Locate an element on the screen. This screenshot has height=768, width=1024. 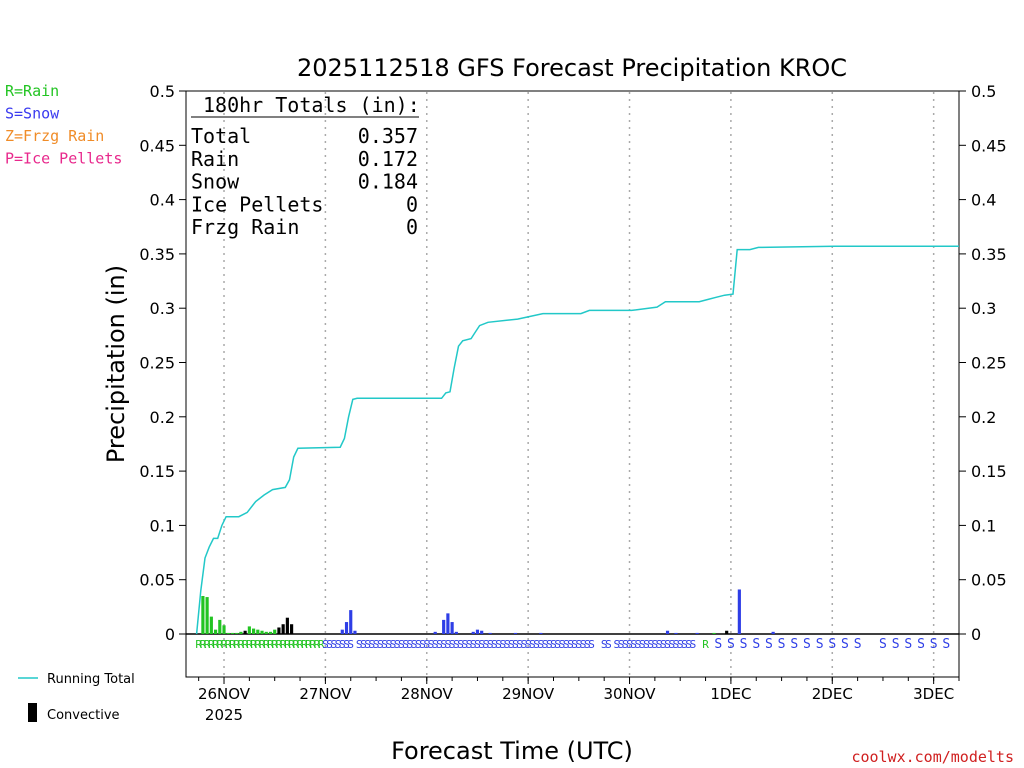
convective-legend-swatch is located at coordinates (32, 712).